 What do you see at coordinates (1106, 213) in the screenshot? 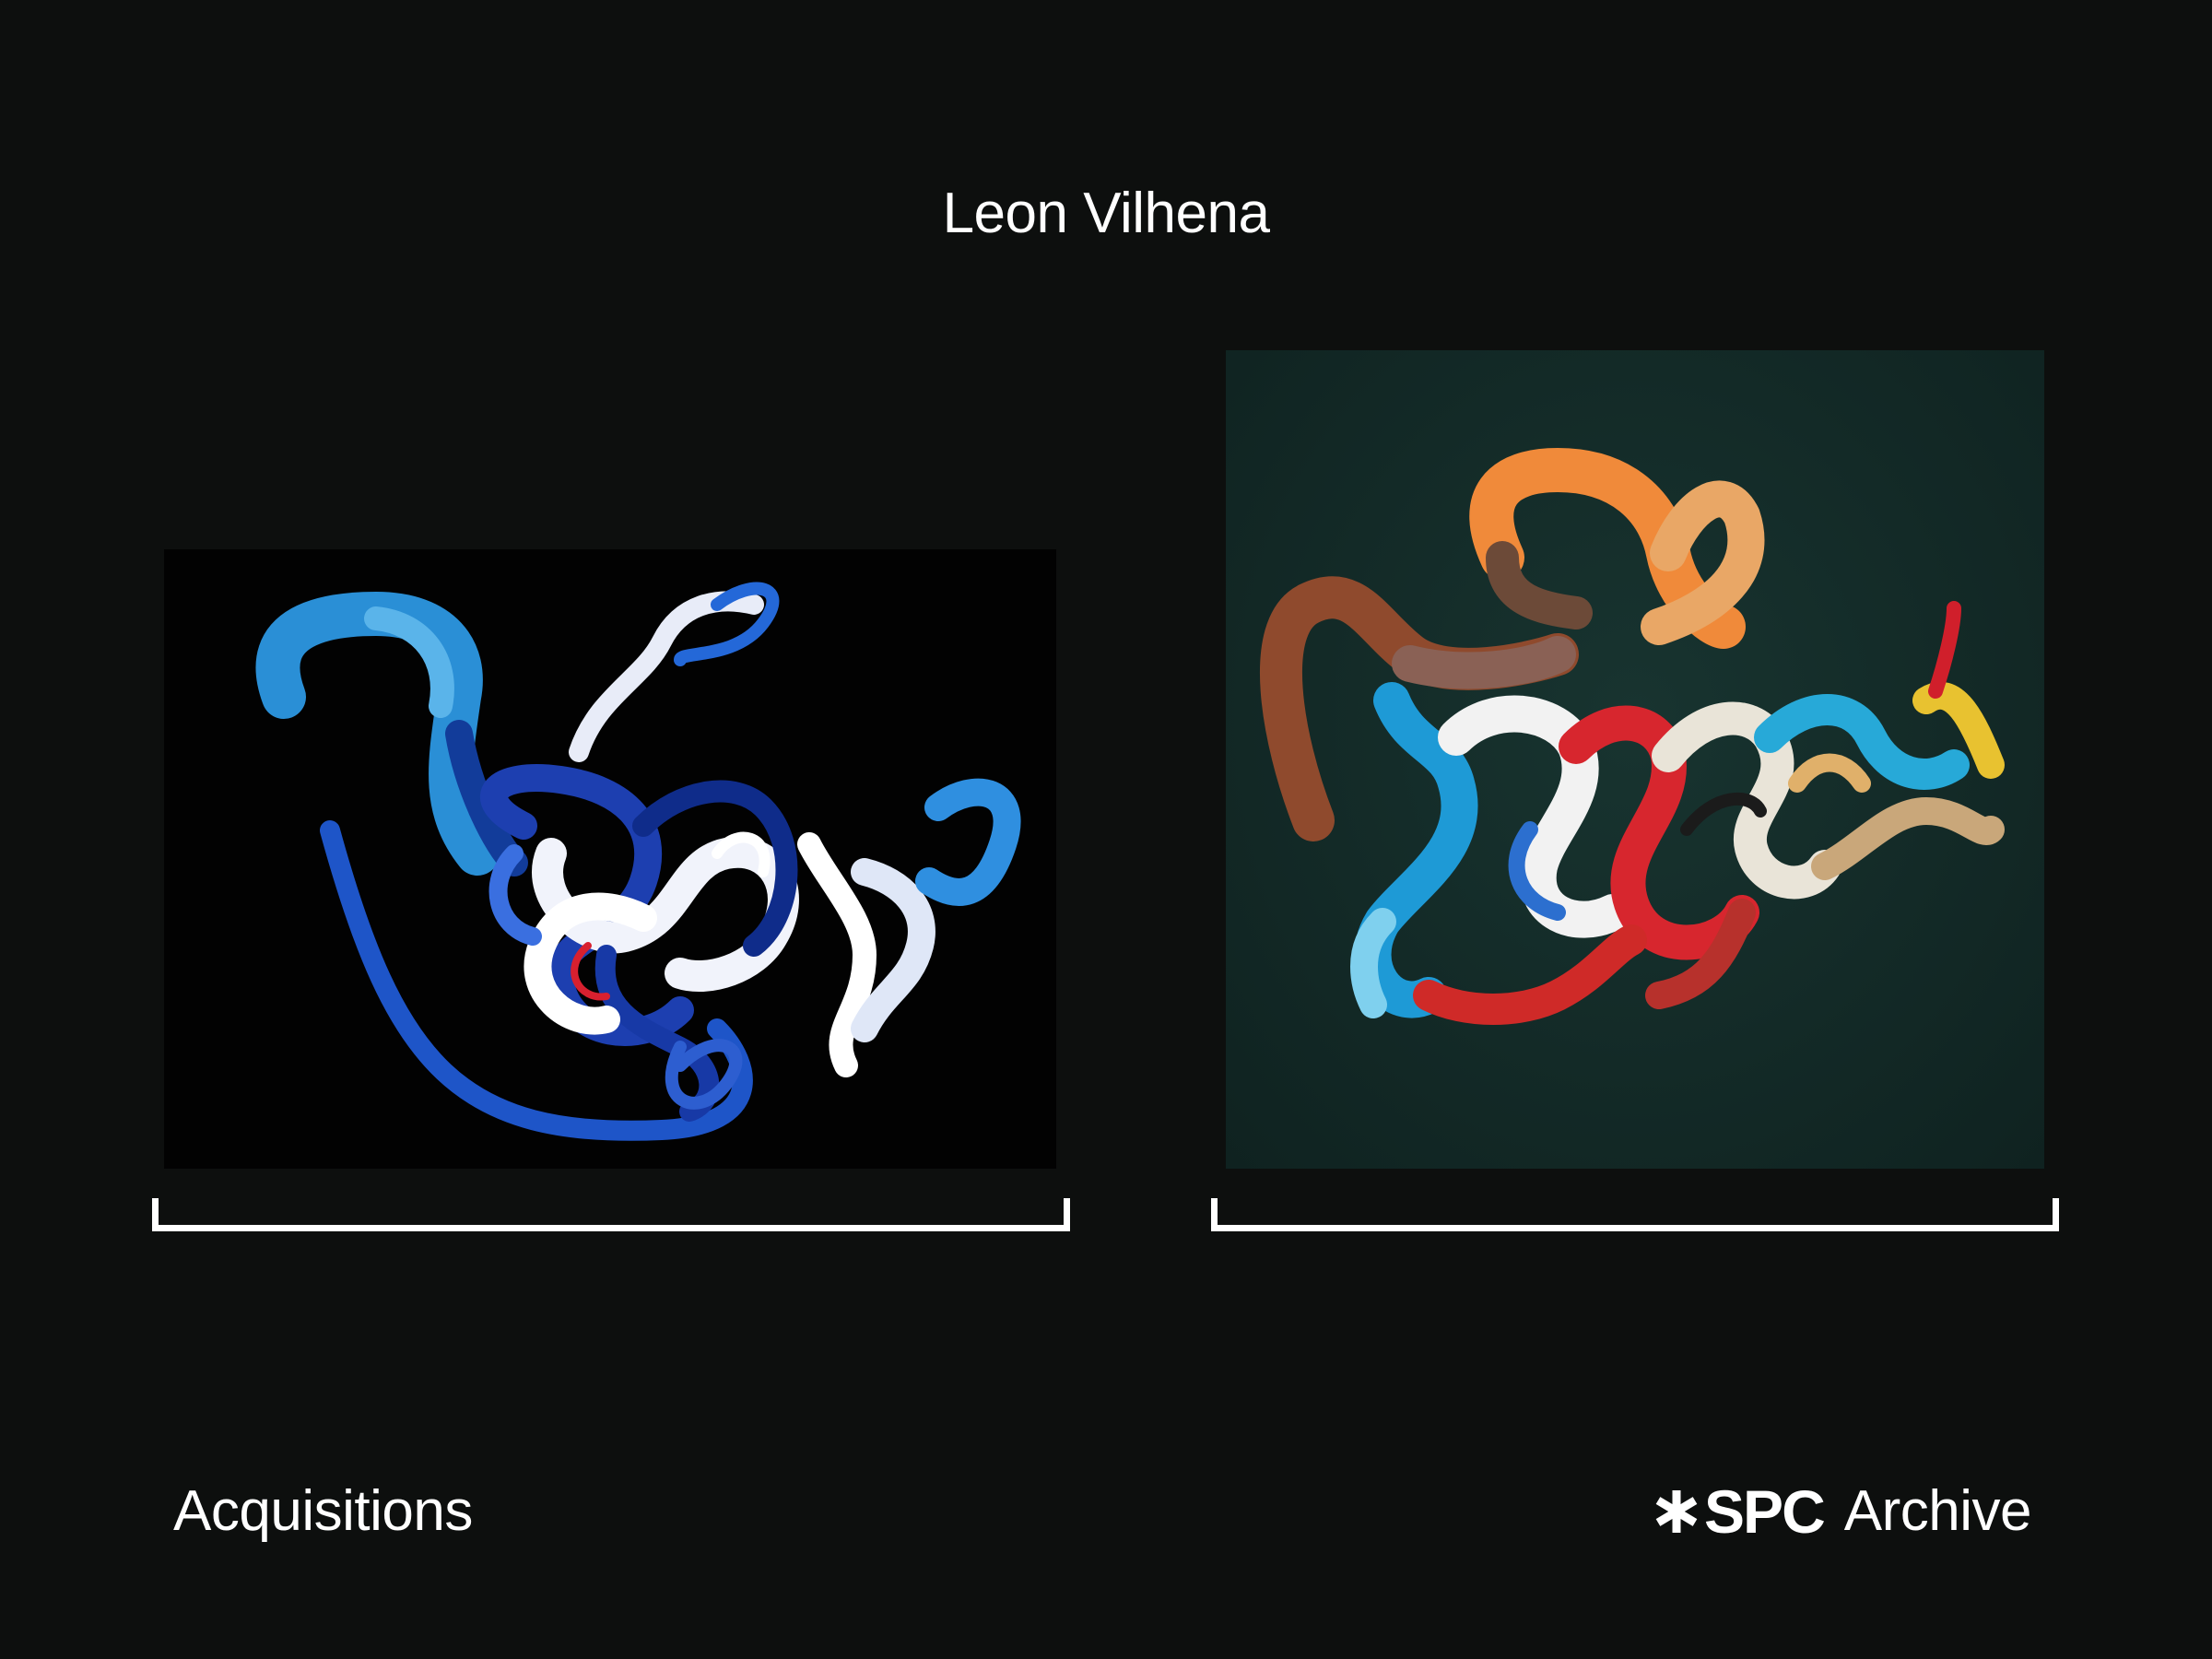
I see `artist-name: Leon Vilhena` at bounding box center [1106, 213].